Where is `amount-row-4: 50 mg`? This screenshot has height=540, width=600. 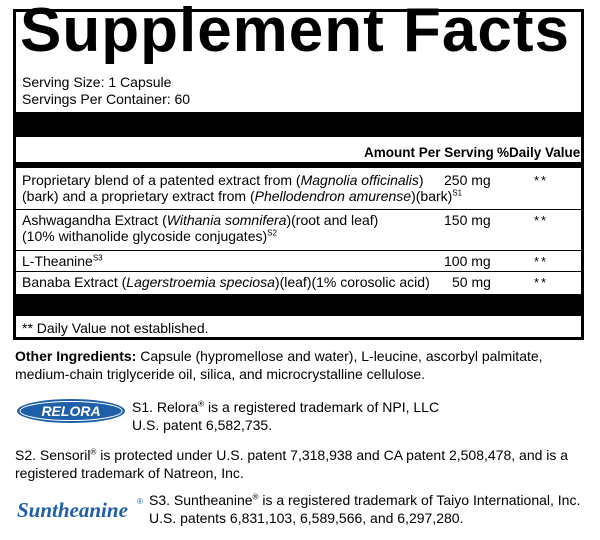 amount-row-4: 50 mg is located at coordinates (471, 282).